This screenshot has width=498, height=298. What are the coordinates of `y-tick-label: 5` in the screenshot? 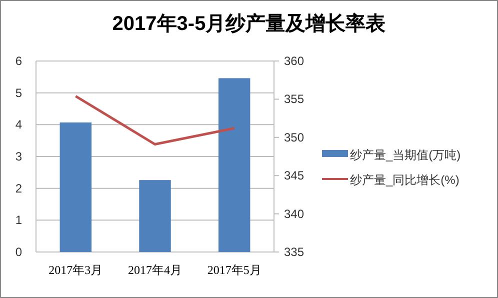 It's located at (18, 93).